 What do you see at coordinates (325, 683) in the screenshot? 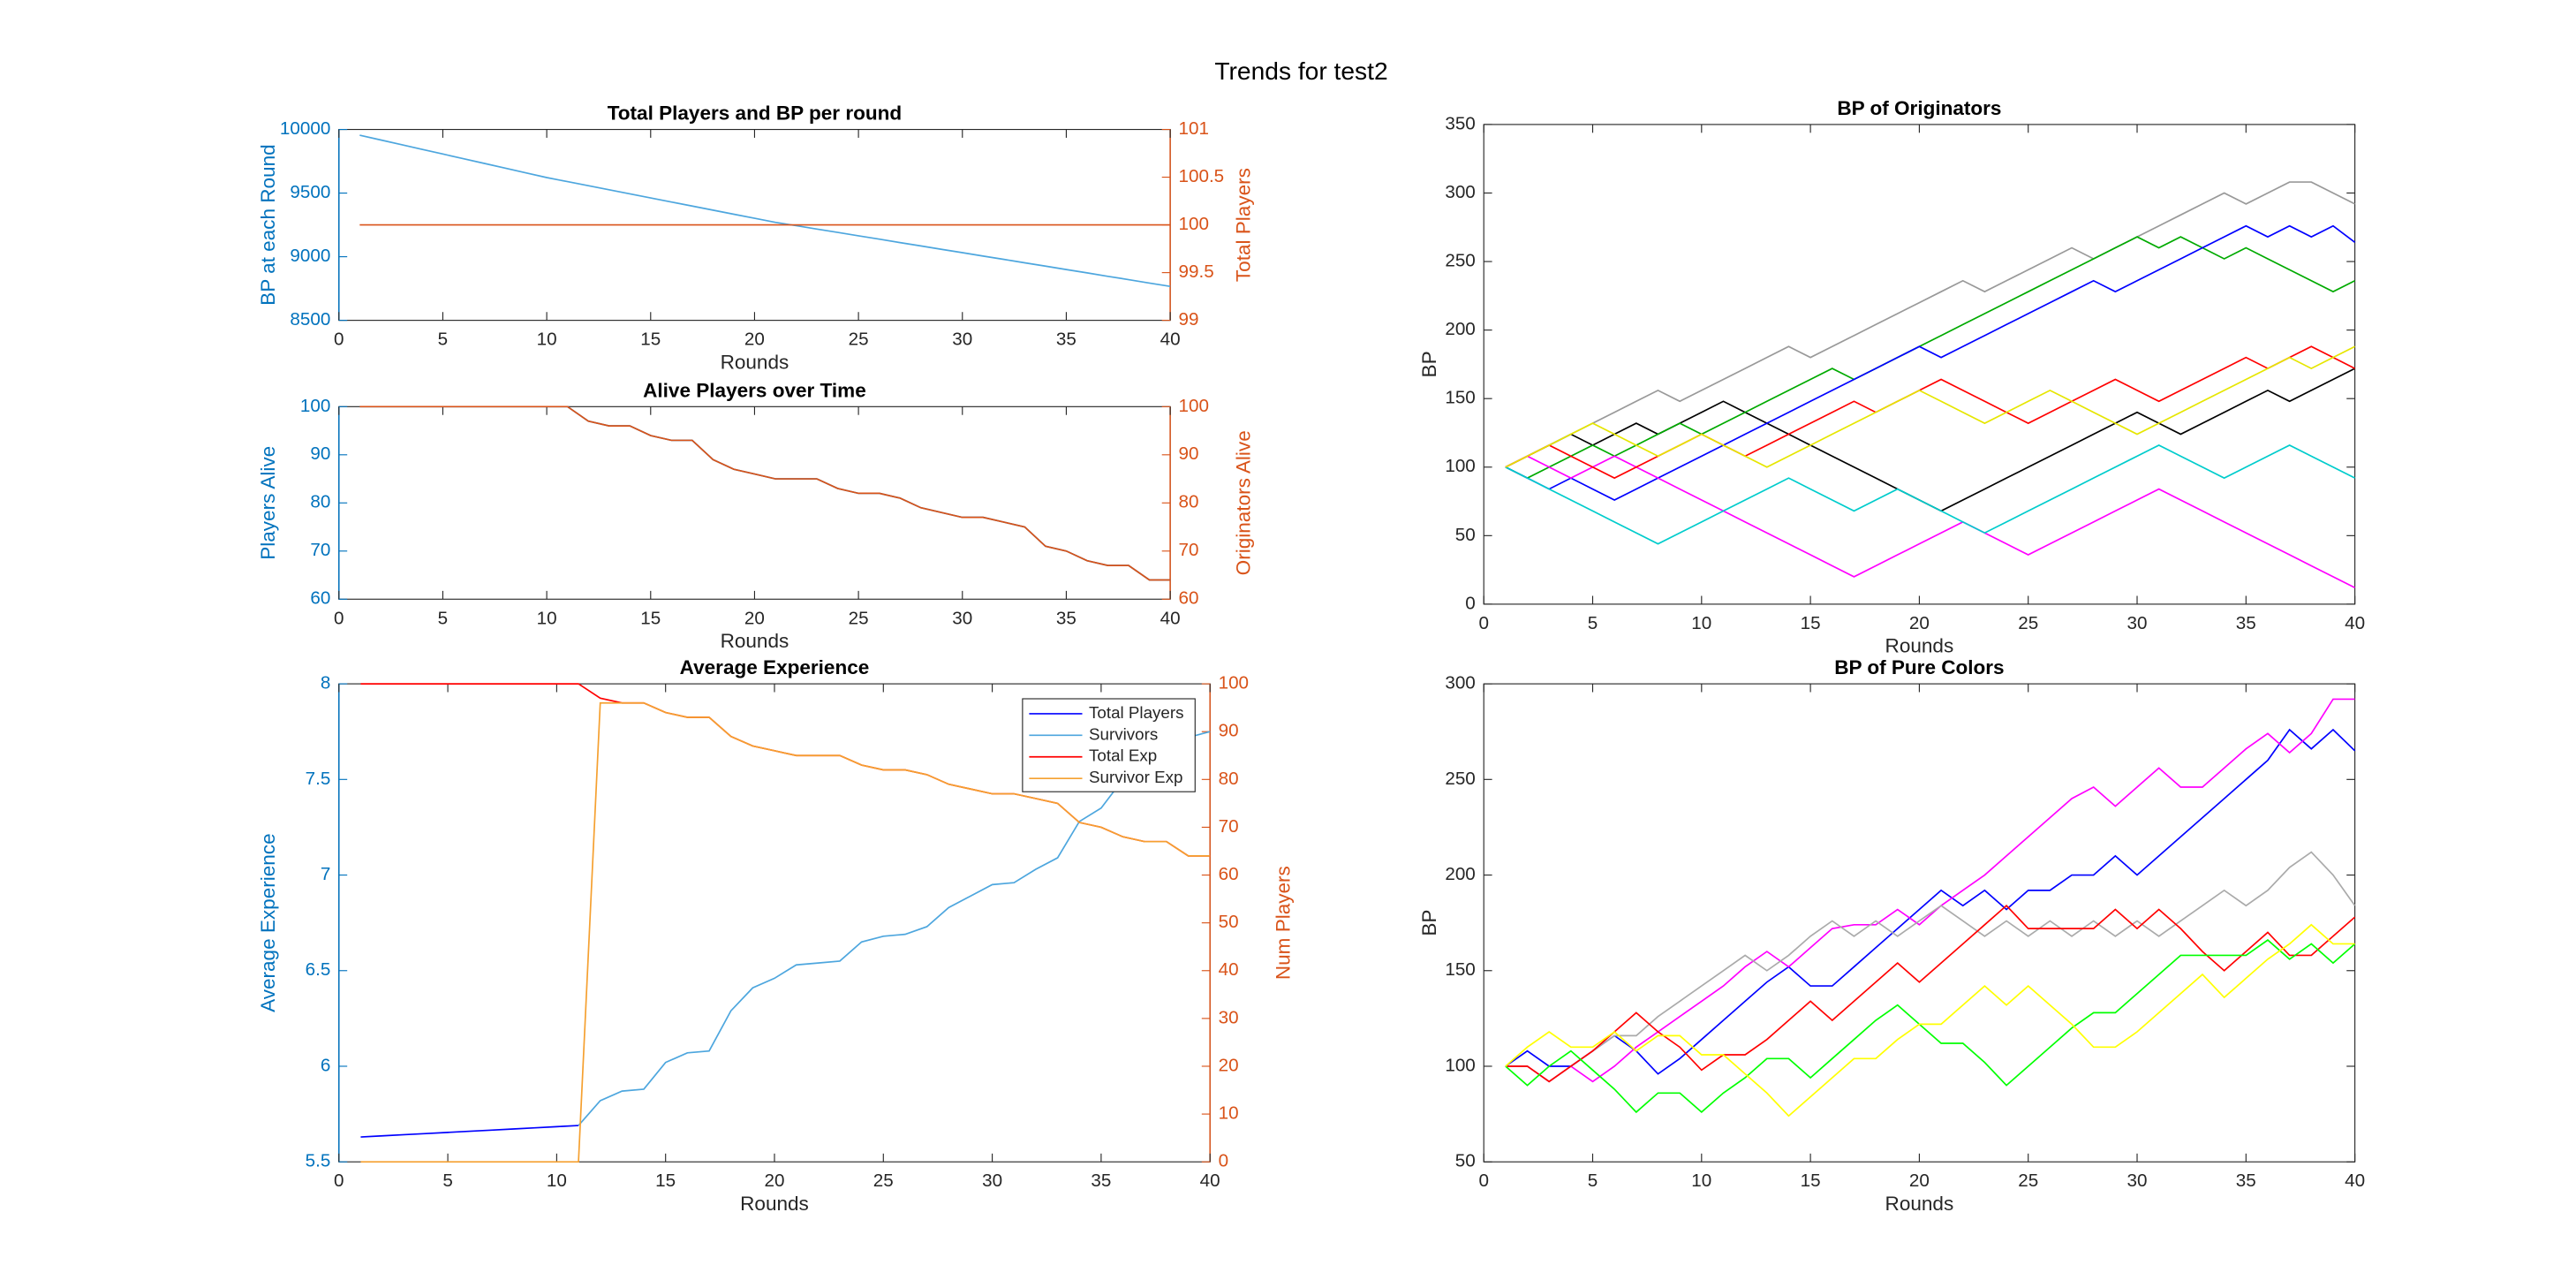
I see `y-tick-label: 8` at bounding box center [325, 683].